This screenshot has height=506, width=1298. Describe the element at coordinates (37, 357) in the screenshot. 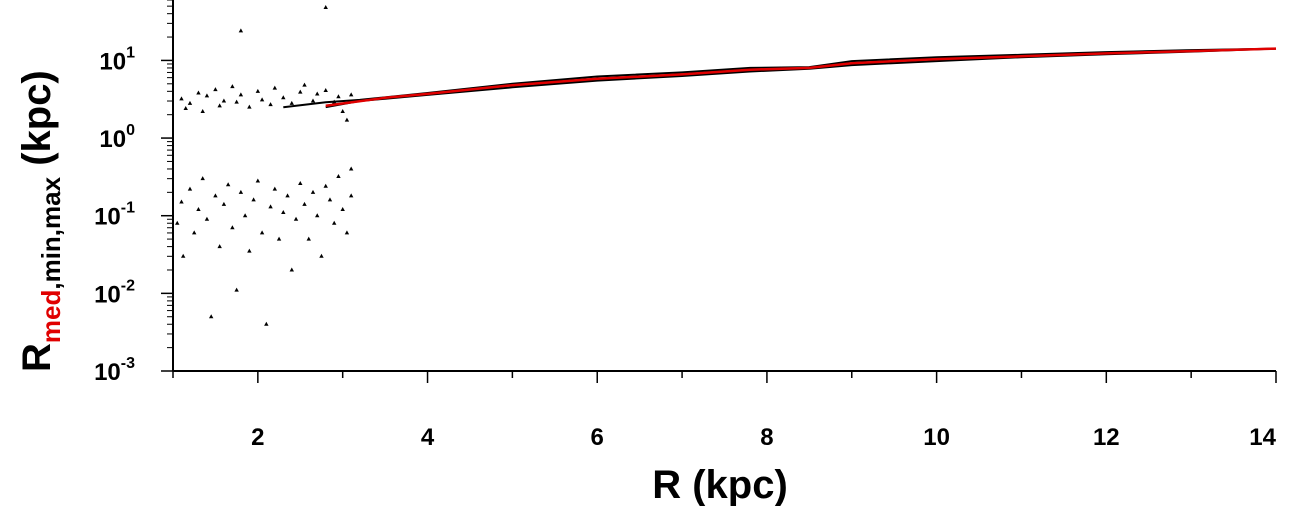

I see `y-axis-title-base: R` at that location.